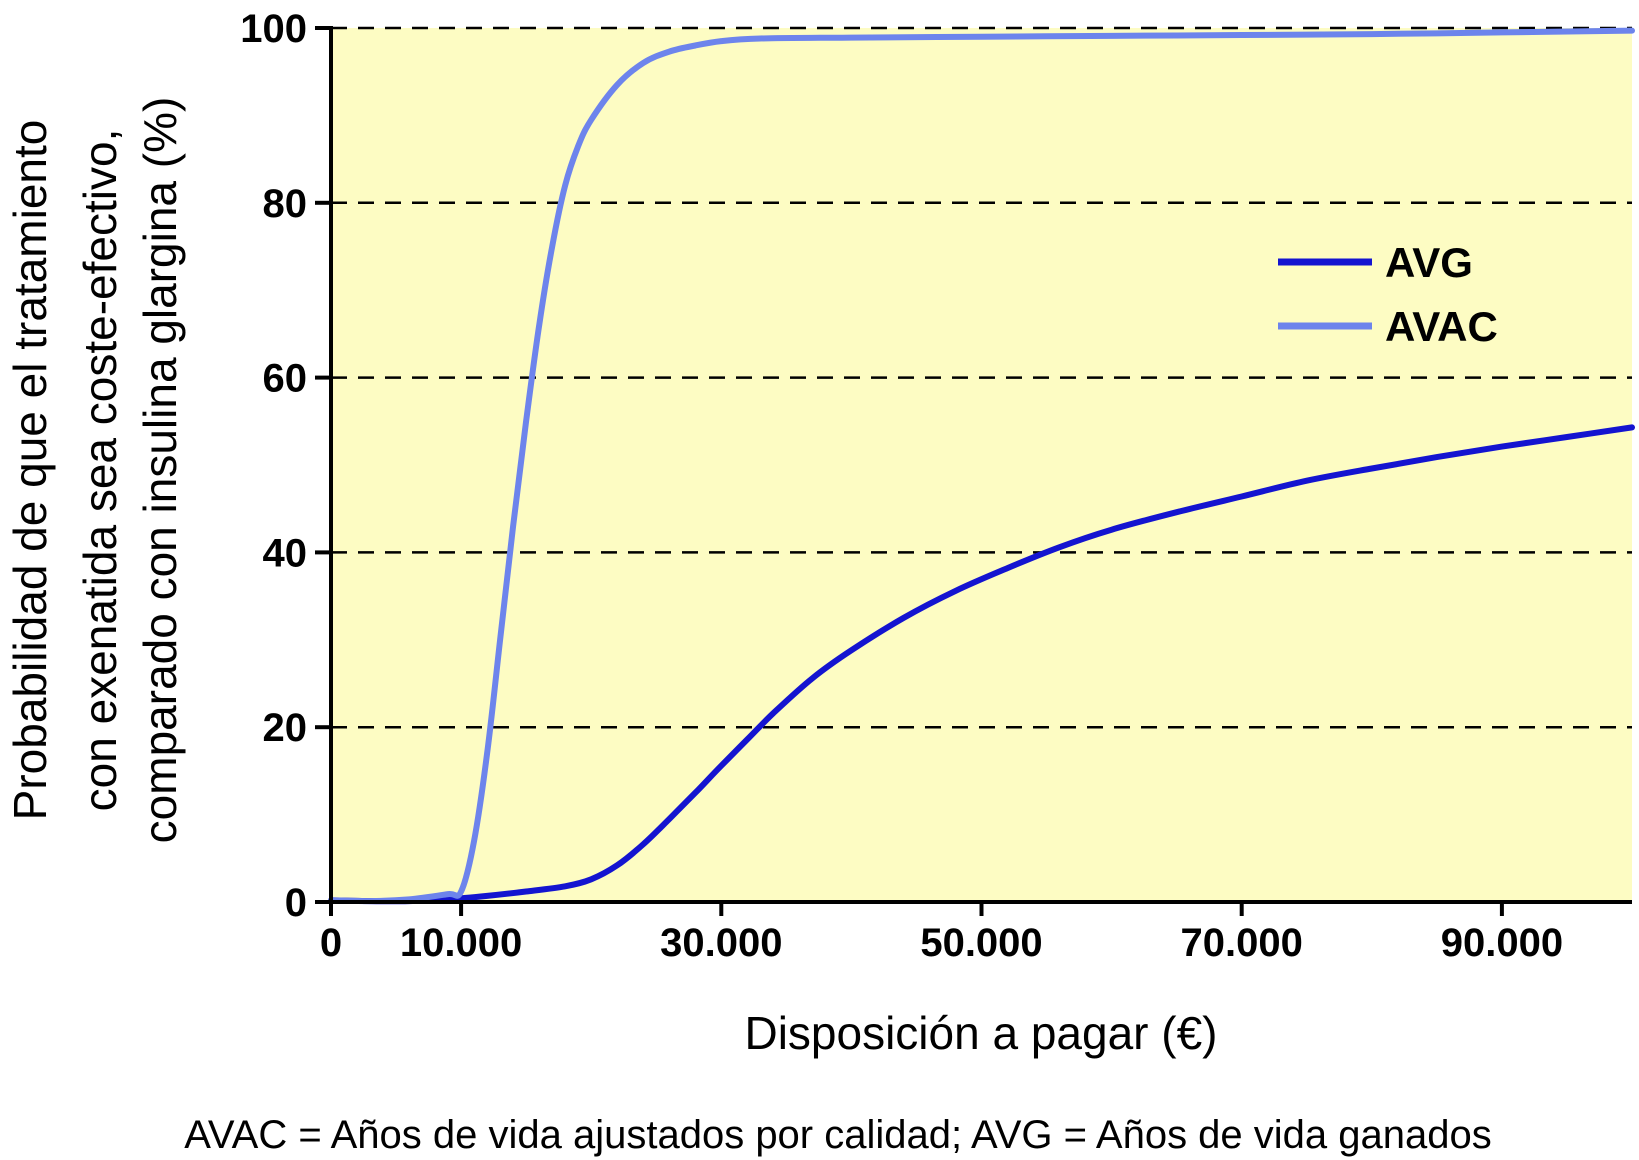 Image resolution: width=1639 pixels, height=1160 pixels. I want to click on y-axis-title-line-3: comparado con insulina glargina (%), so click(160, 470).